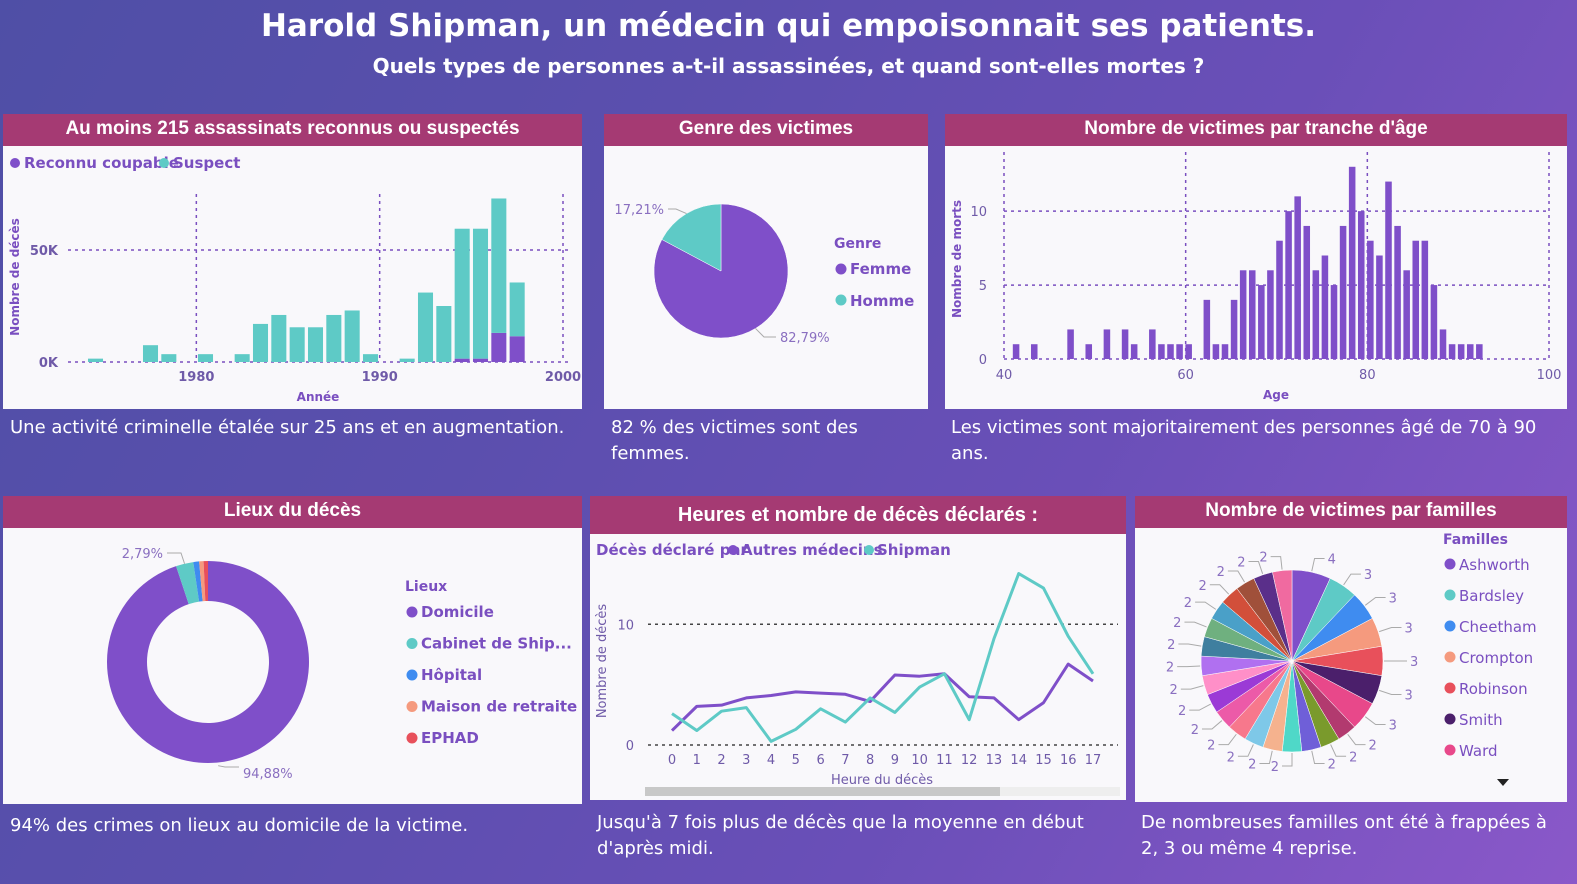  What do you see at coordinates (1004, 375) in the screenshot?
I see `x-tick: 40` at bounding box center [1004, 375].